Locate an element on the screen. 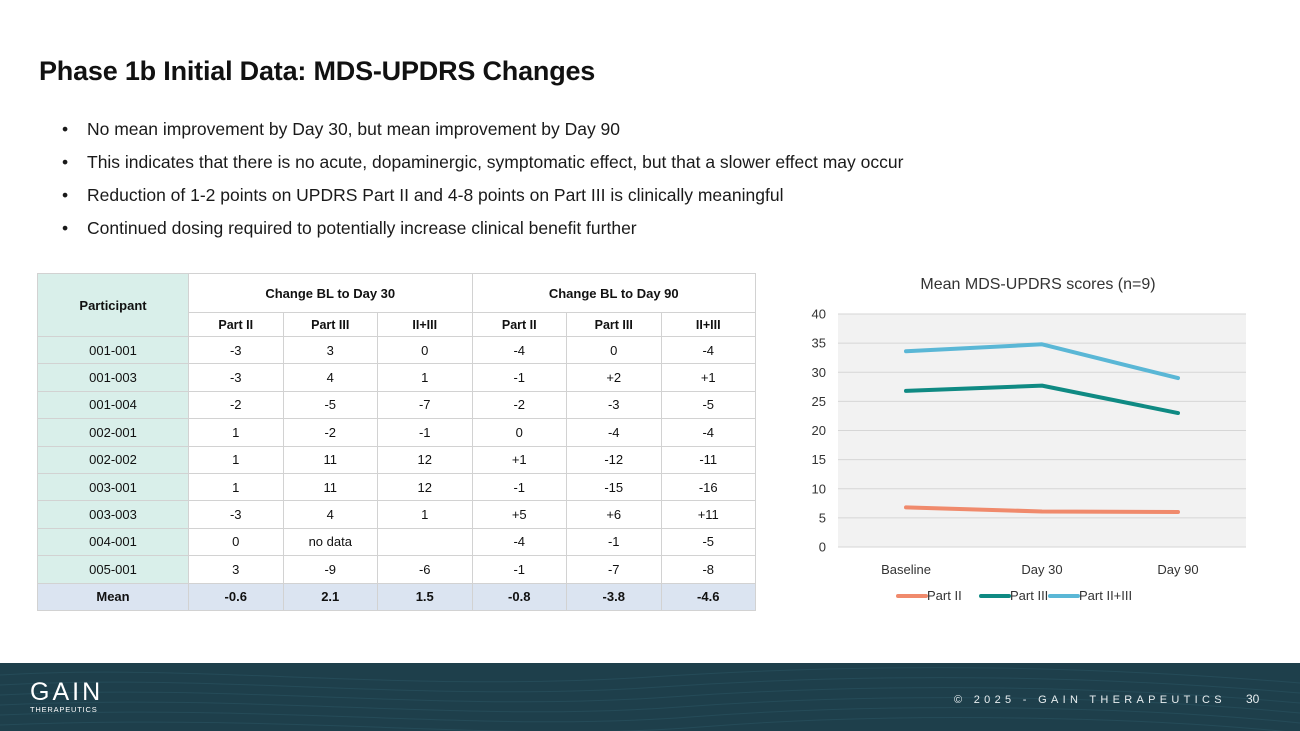 Image resolution: width=1300 pixels, height=731 pixels. column-header: II+III is located at coordinates (708, 324).